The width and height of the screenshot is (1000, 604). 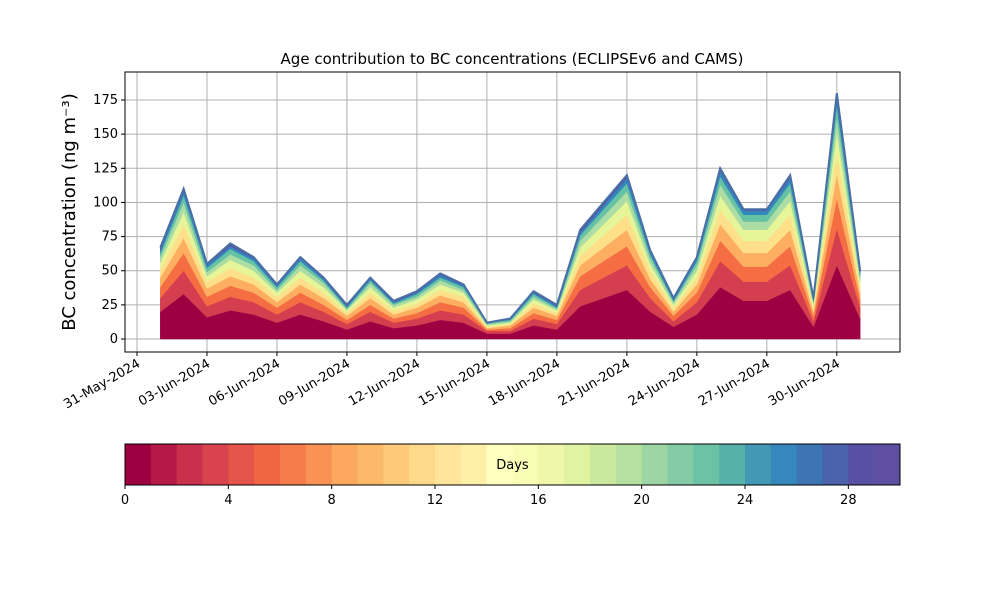 What do you see at coordinates (594, 382) in the screenshot?
I see `x-tick-label: 21-Jun-2024` at bounding box center [594, 382].